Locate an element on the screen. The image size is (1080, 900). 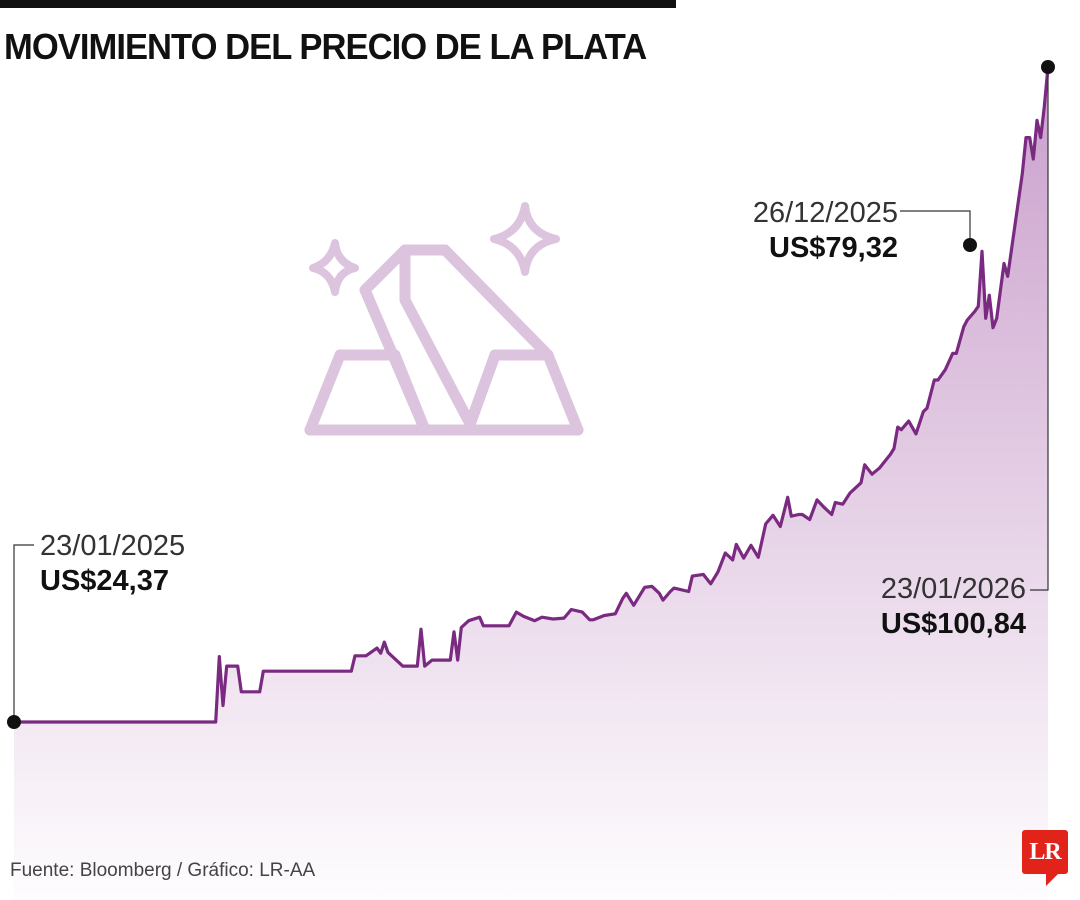
lr-logo-text: LR is located at coordinates (1045, 851).